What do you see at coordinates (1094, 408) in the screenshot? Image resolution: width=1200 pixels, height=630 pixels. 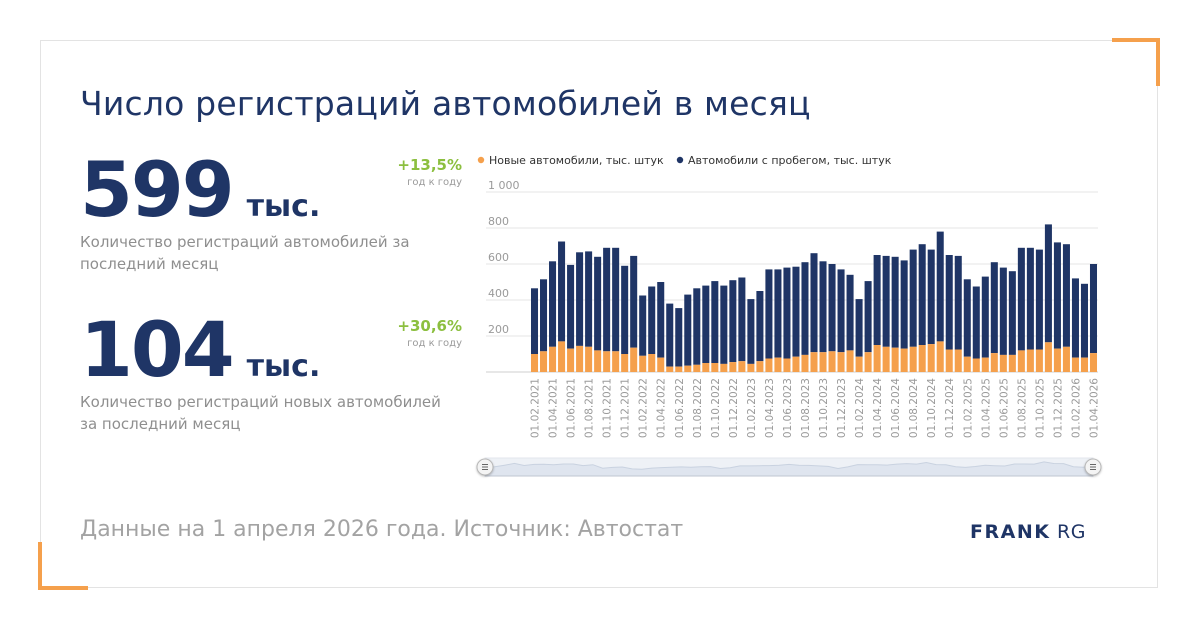 I see `x-tick-label: 01.04.2026` at bounding box center [1094, 408].